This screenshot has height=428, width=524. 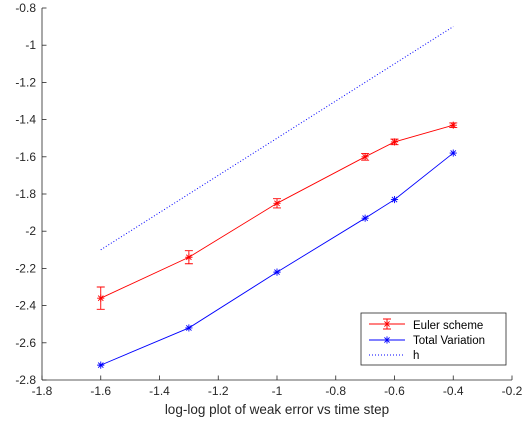 I want to click on legend-label-h: h, so click(x=416, y=356).